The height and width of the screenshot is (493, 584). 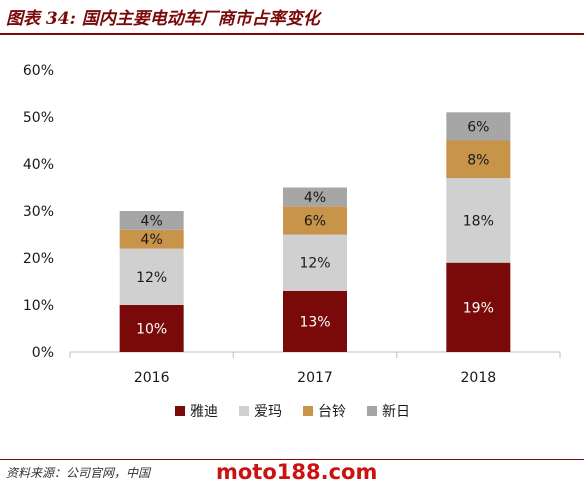 What do you see at coordinates (38, 165) in the screenshot?
I see `y-tick-label: 40%` at bounding box center [38, 165].